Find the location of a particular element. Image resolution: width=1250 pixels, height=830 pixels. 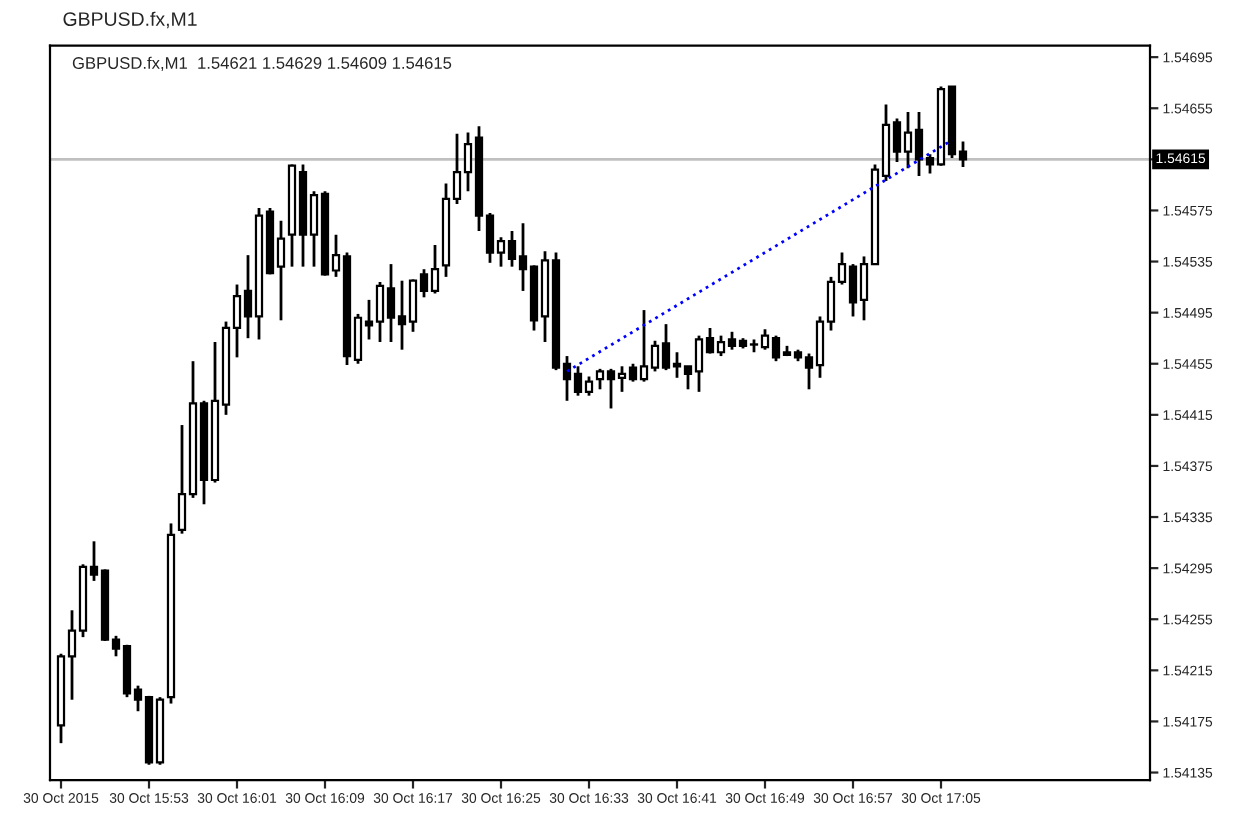

chart-title: GBPUSD.fx,M1 is located at coordinates (130, 20).